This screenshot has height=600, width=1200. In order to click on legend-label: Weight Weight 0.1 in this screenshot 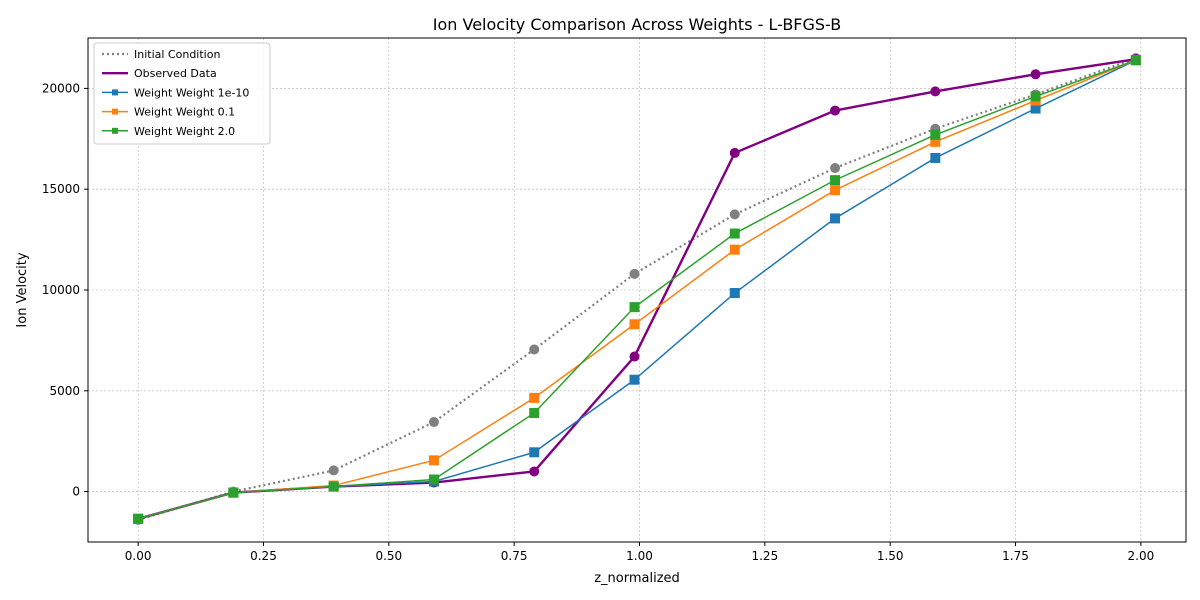, I will do `click(184, 112)`.